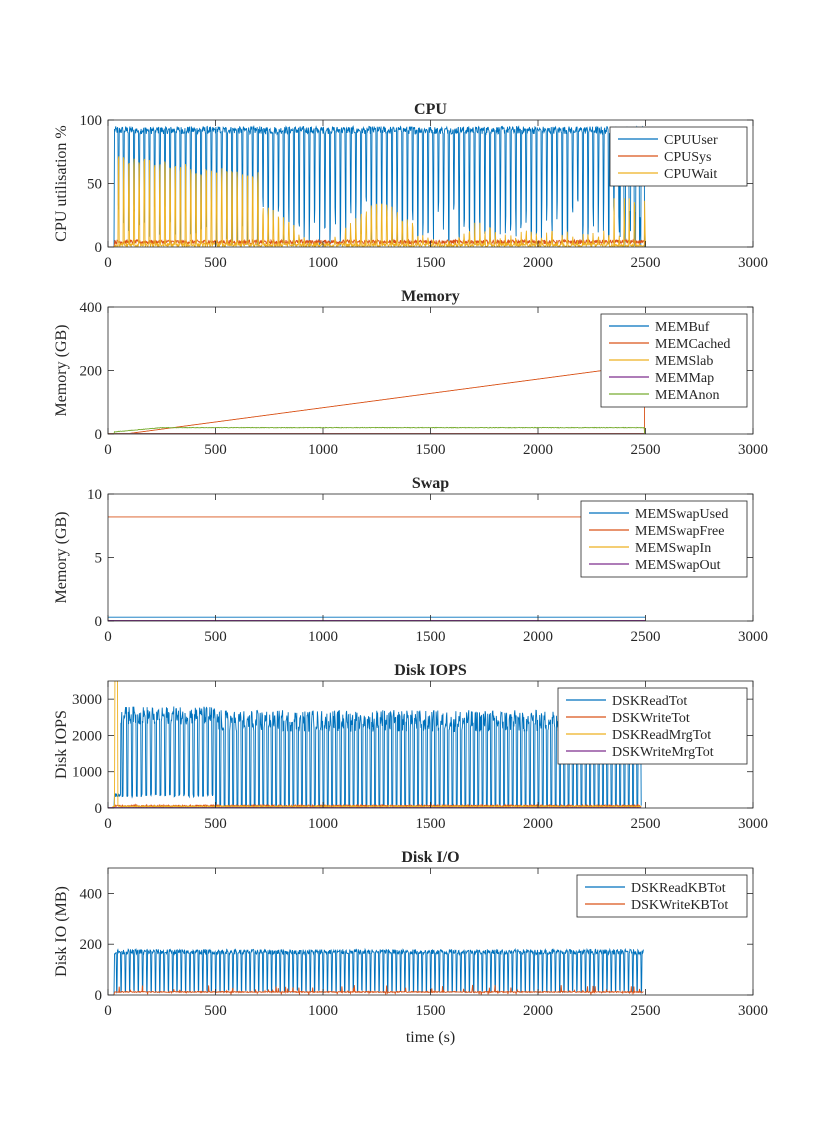  Describe the element at coordinates (430, 857) in the screenshot. I see `chart-title: Disk I/O` at that location.